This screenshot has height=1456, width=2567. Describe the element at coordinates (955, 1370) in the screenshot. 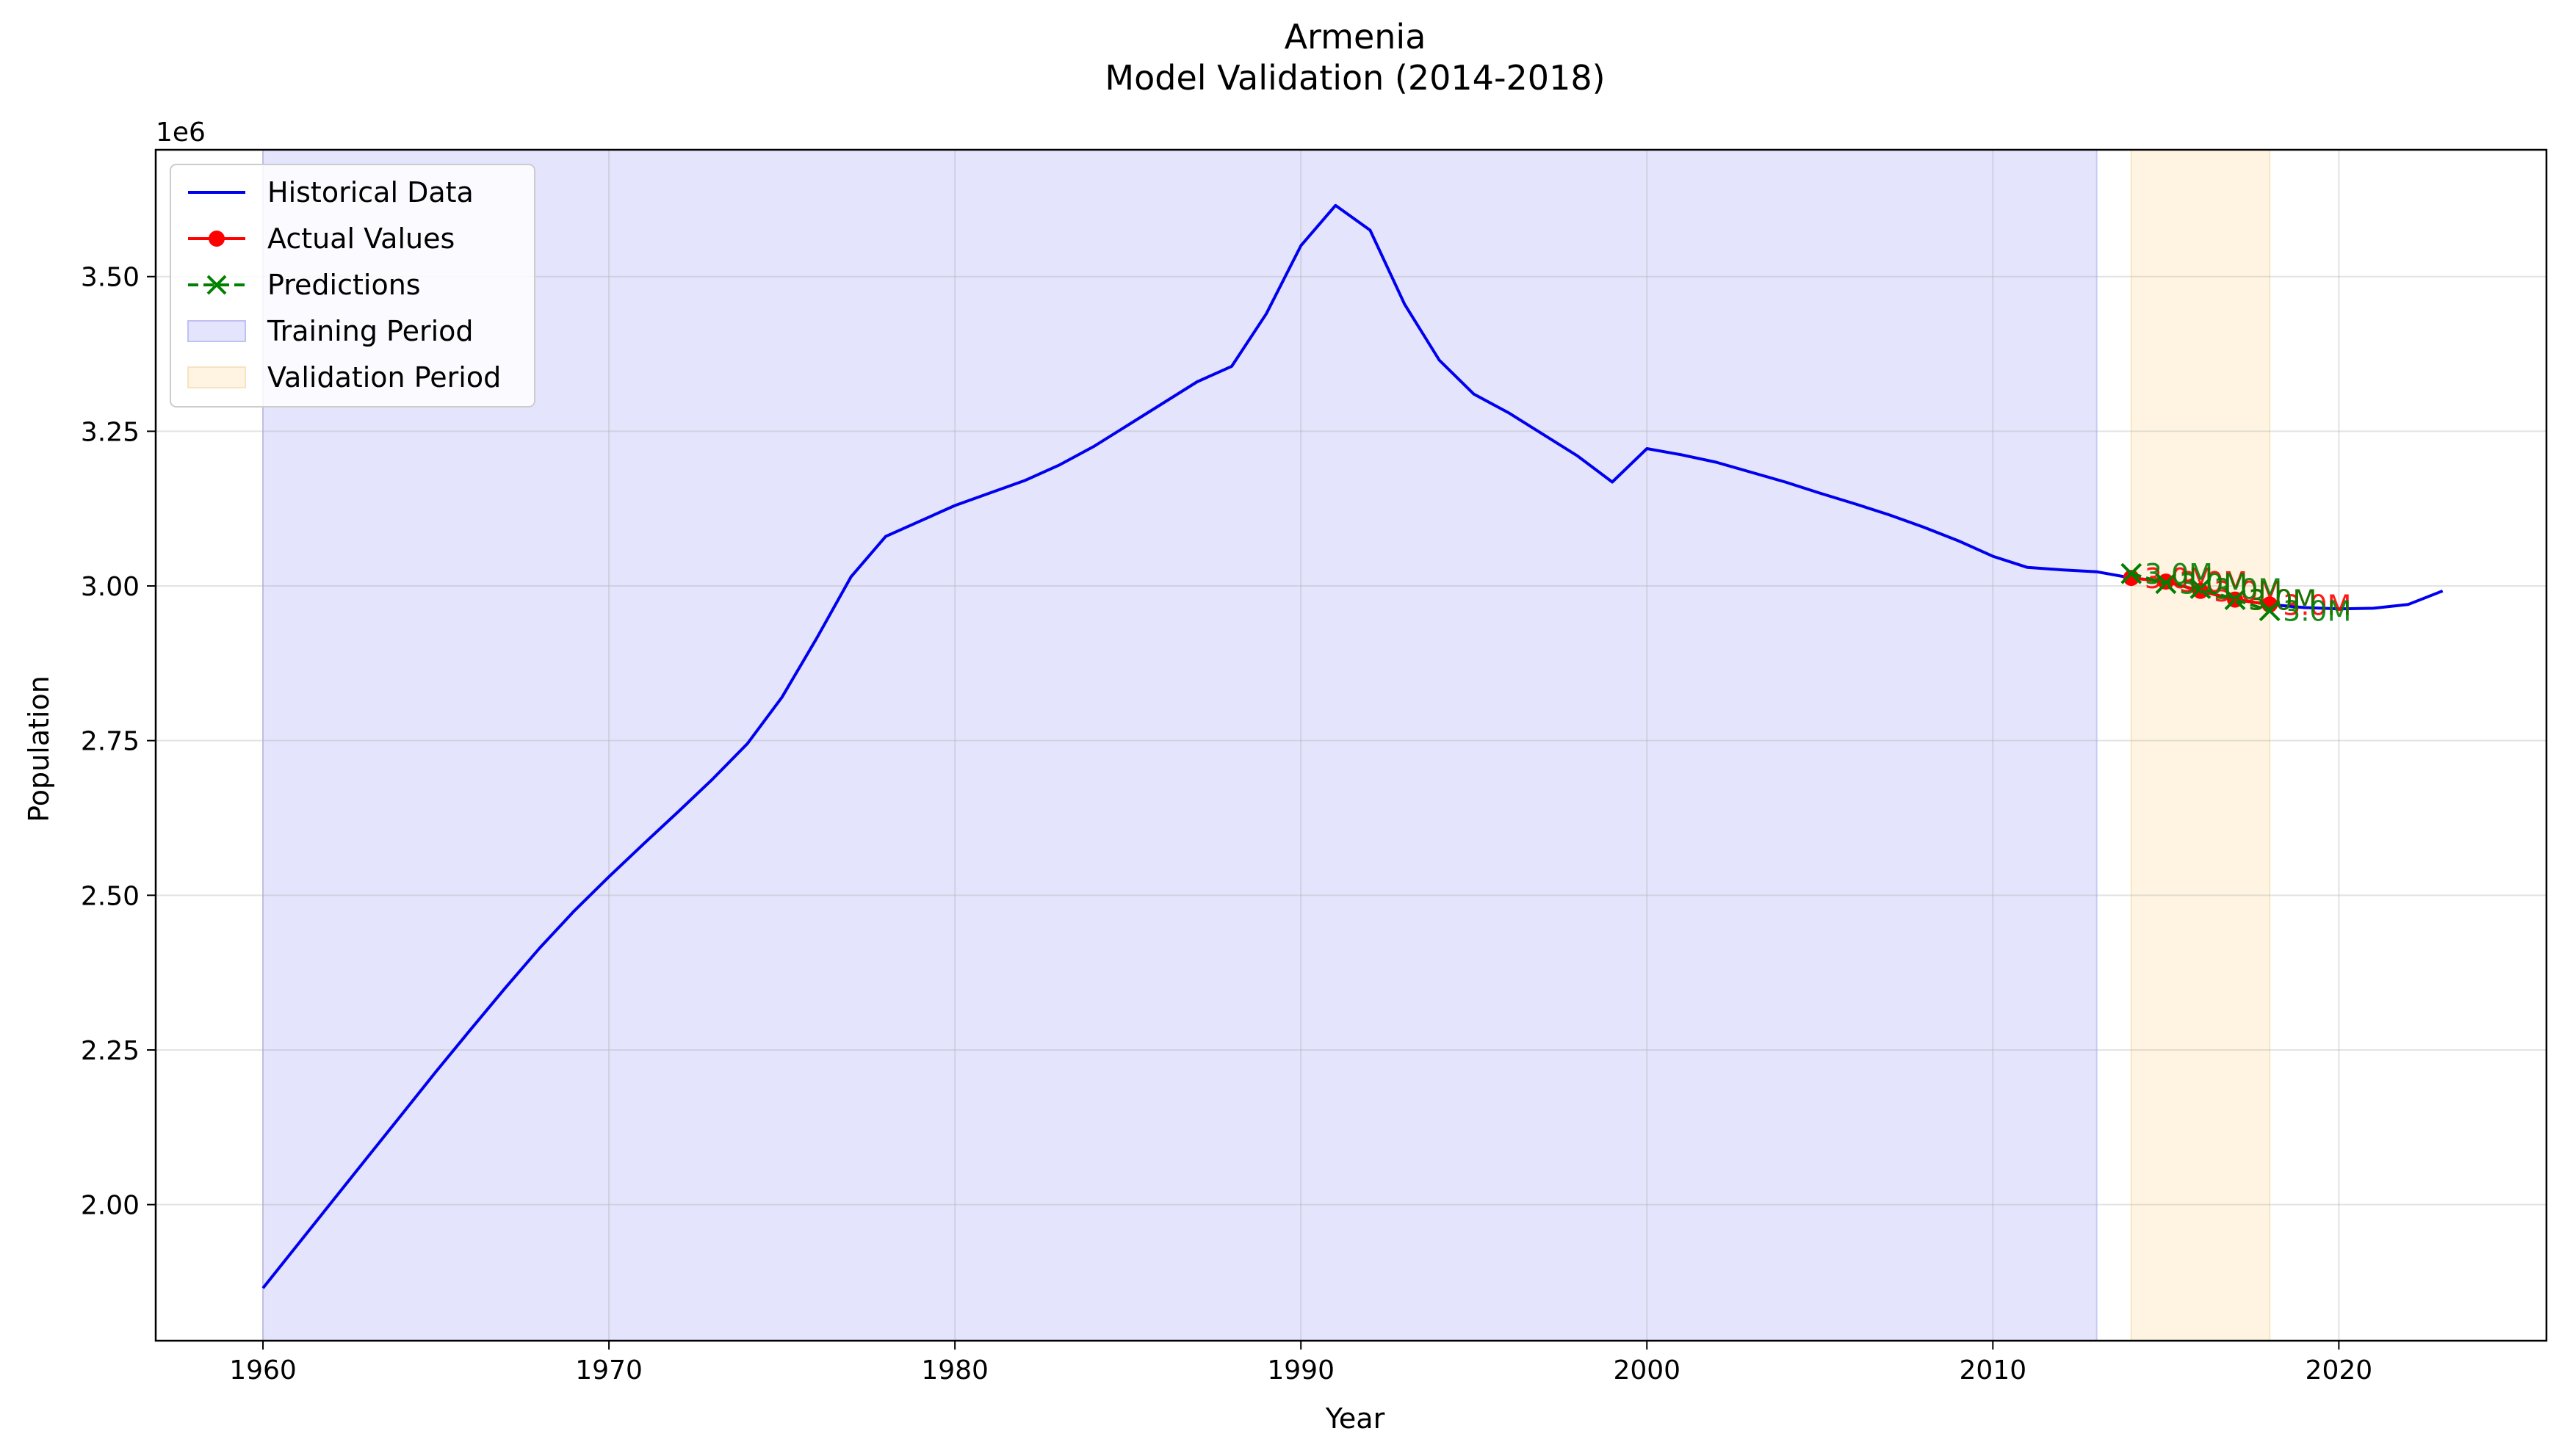

I see `x-tick-label: 1980` at that location.